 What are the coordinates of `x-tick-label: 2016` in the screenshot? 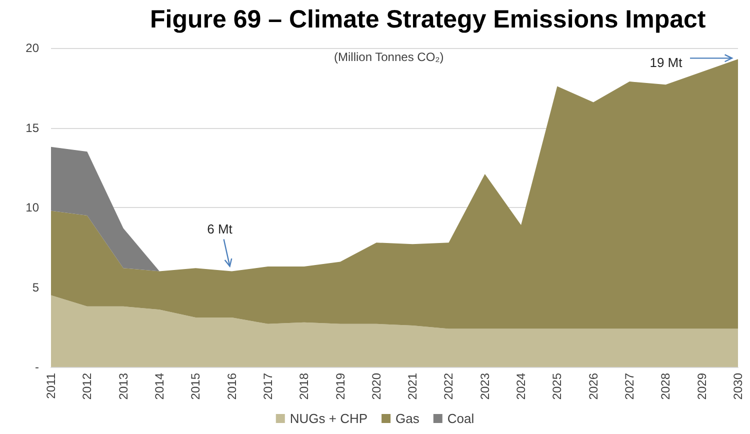 It's located at (231, 386).